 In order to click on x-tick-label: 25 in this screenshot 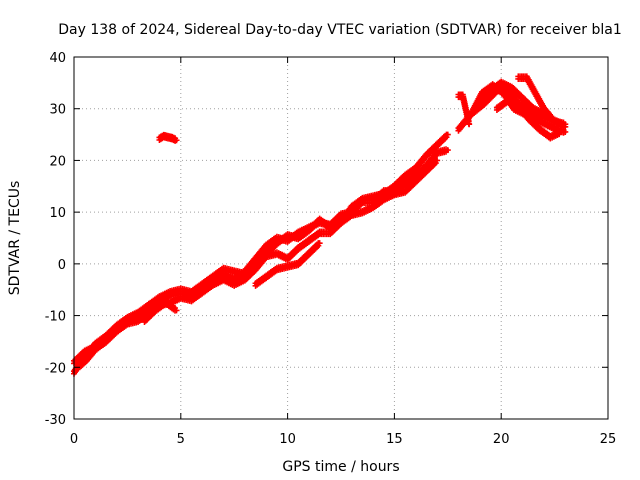, I will do `click(608, 439)`.